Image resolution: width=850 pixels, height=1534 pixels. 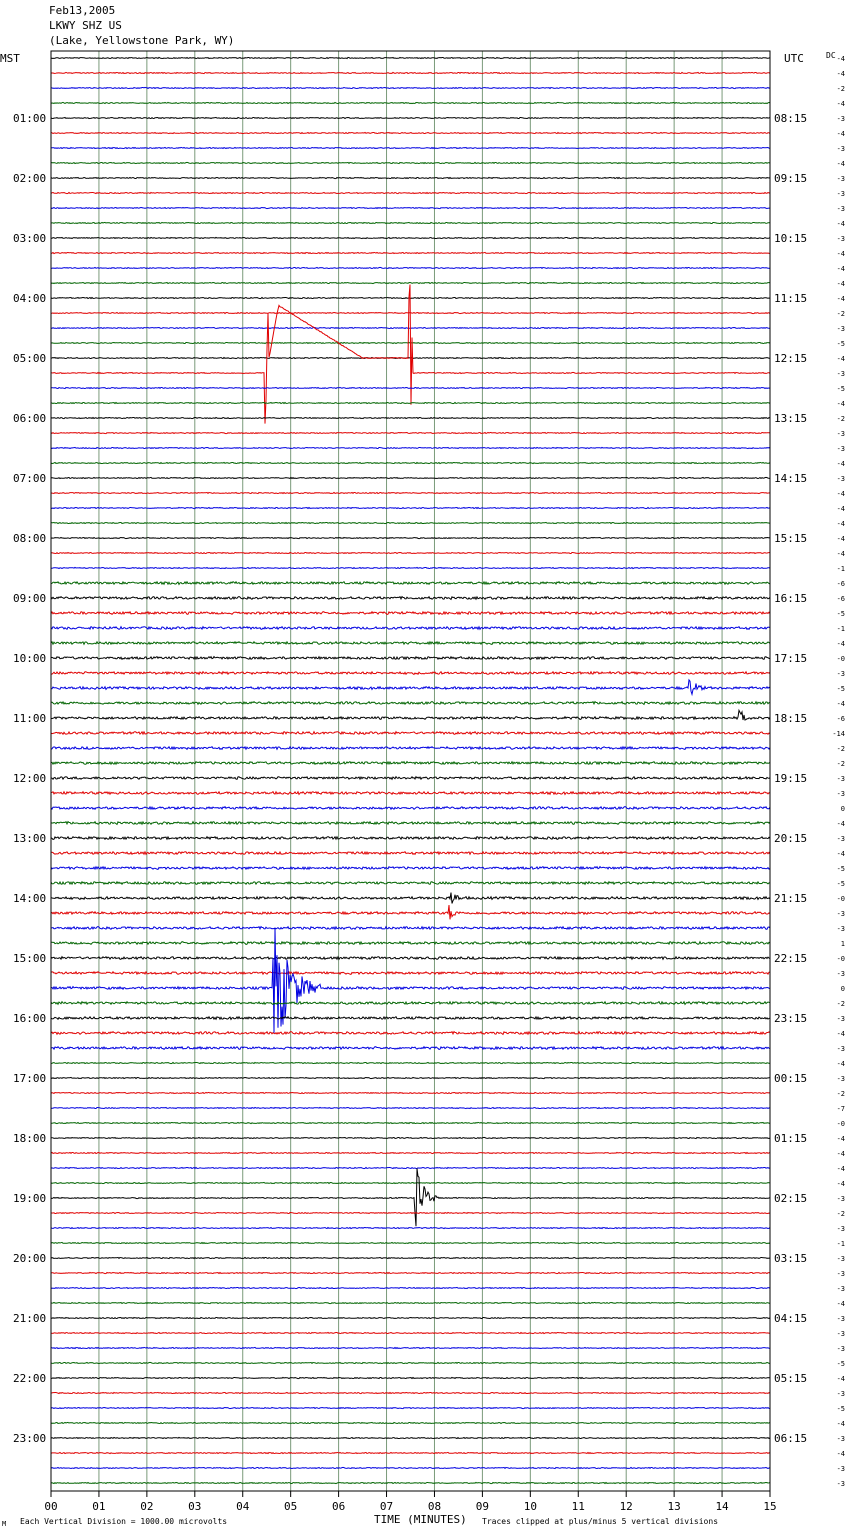 What do you see at coordinates (790, 1078) in the screenshot?
I see `right-hour-label: 00:15` at bounding box center [790, 1078].